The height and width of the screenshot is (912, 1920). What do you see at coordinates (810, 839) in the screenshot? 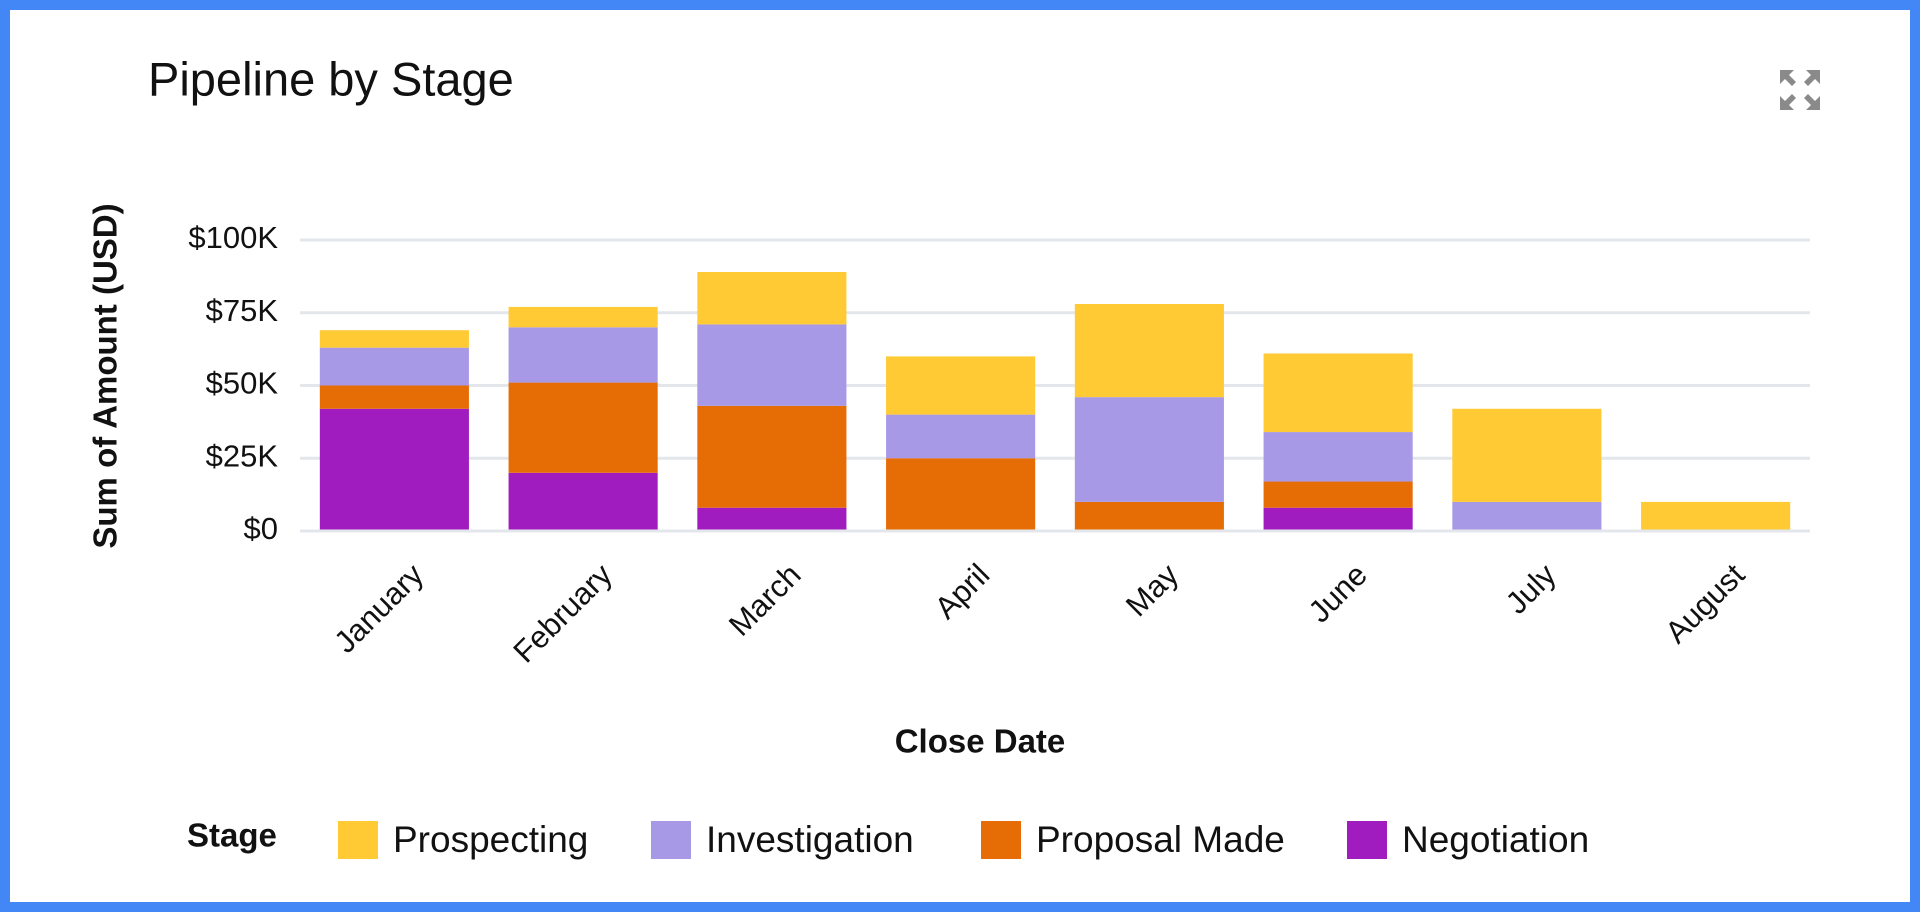
I see `legend-label: Investigation` at bounding box center [810, 839].